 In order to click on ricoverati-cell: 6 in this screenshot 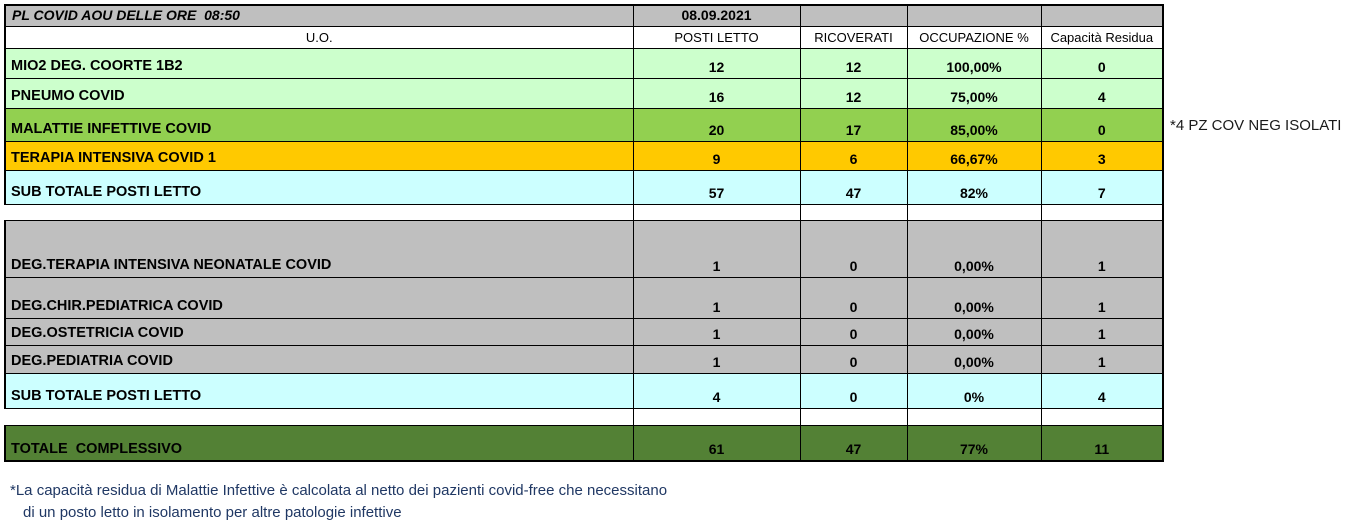, I will do `click(853, 155)`.